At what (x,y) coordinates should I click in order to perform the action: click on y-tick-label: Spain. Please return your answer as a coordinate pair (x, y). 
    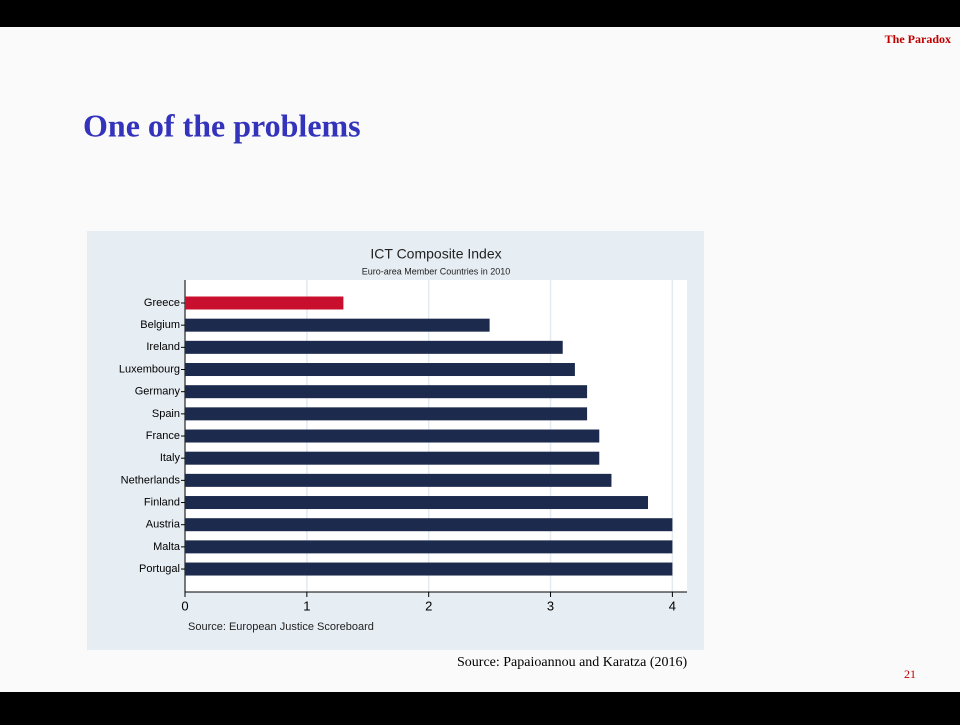
    Looking at the image, I should click on (166, 414).